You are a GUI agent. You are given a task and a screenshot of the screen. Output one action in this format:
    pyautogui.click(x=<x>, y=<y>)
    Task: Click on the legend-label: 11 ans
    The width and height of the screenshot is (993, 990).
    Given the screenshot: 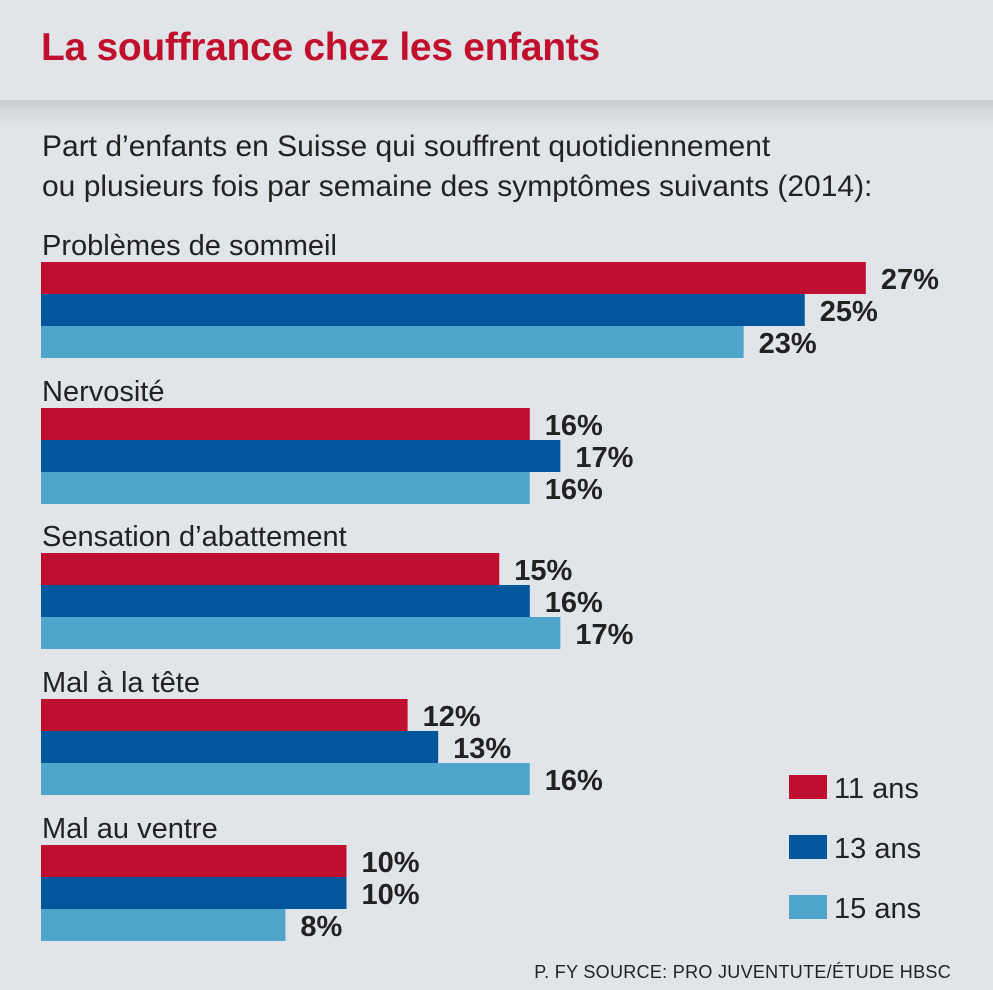 What is the action you would take?
    pyautogui.click(x=876, y=789)
    